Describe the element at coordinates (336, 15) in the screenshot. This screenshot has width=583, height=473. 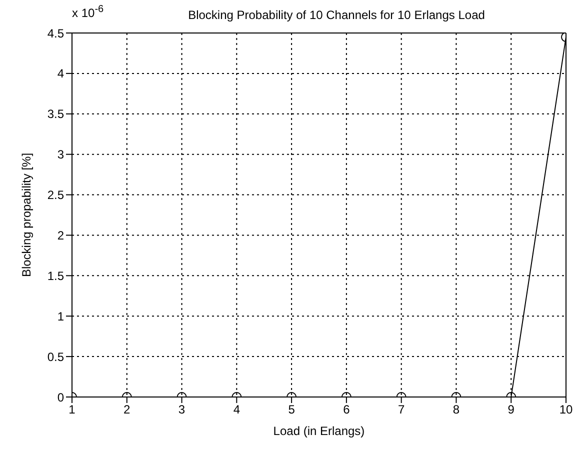
I see `chart-title: Blocking Probability of 10 Channels for 10 Erlangs Load` at that location.